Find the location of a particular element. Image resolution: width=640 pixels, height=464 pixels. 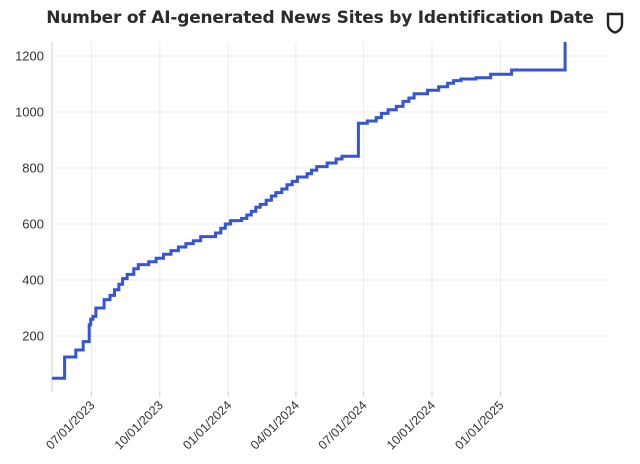

y-tick-label: 400 is located at coordinates (33, 280).